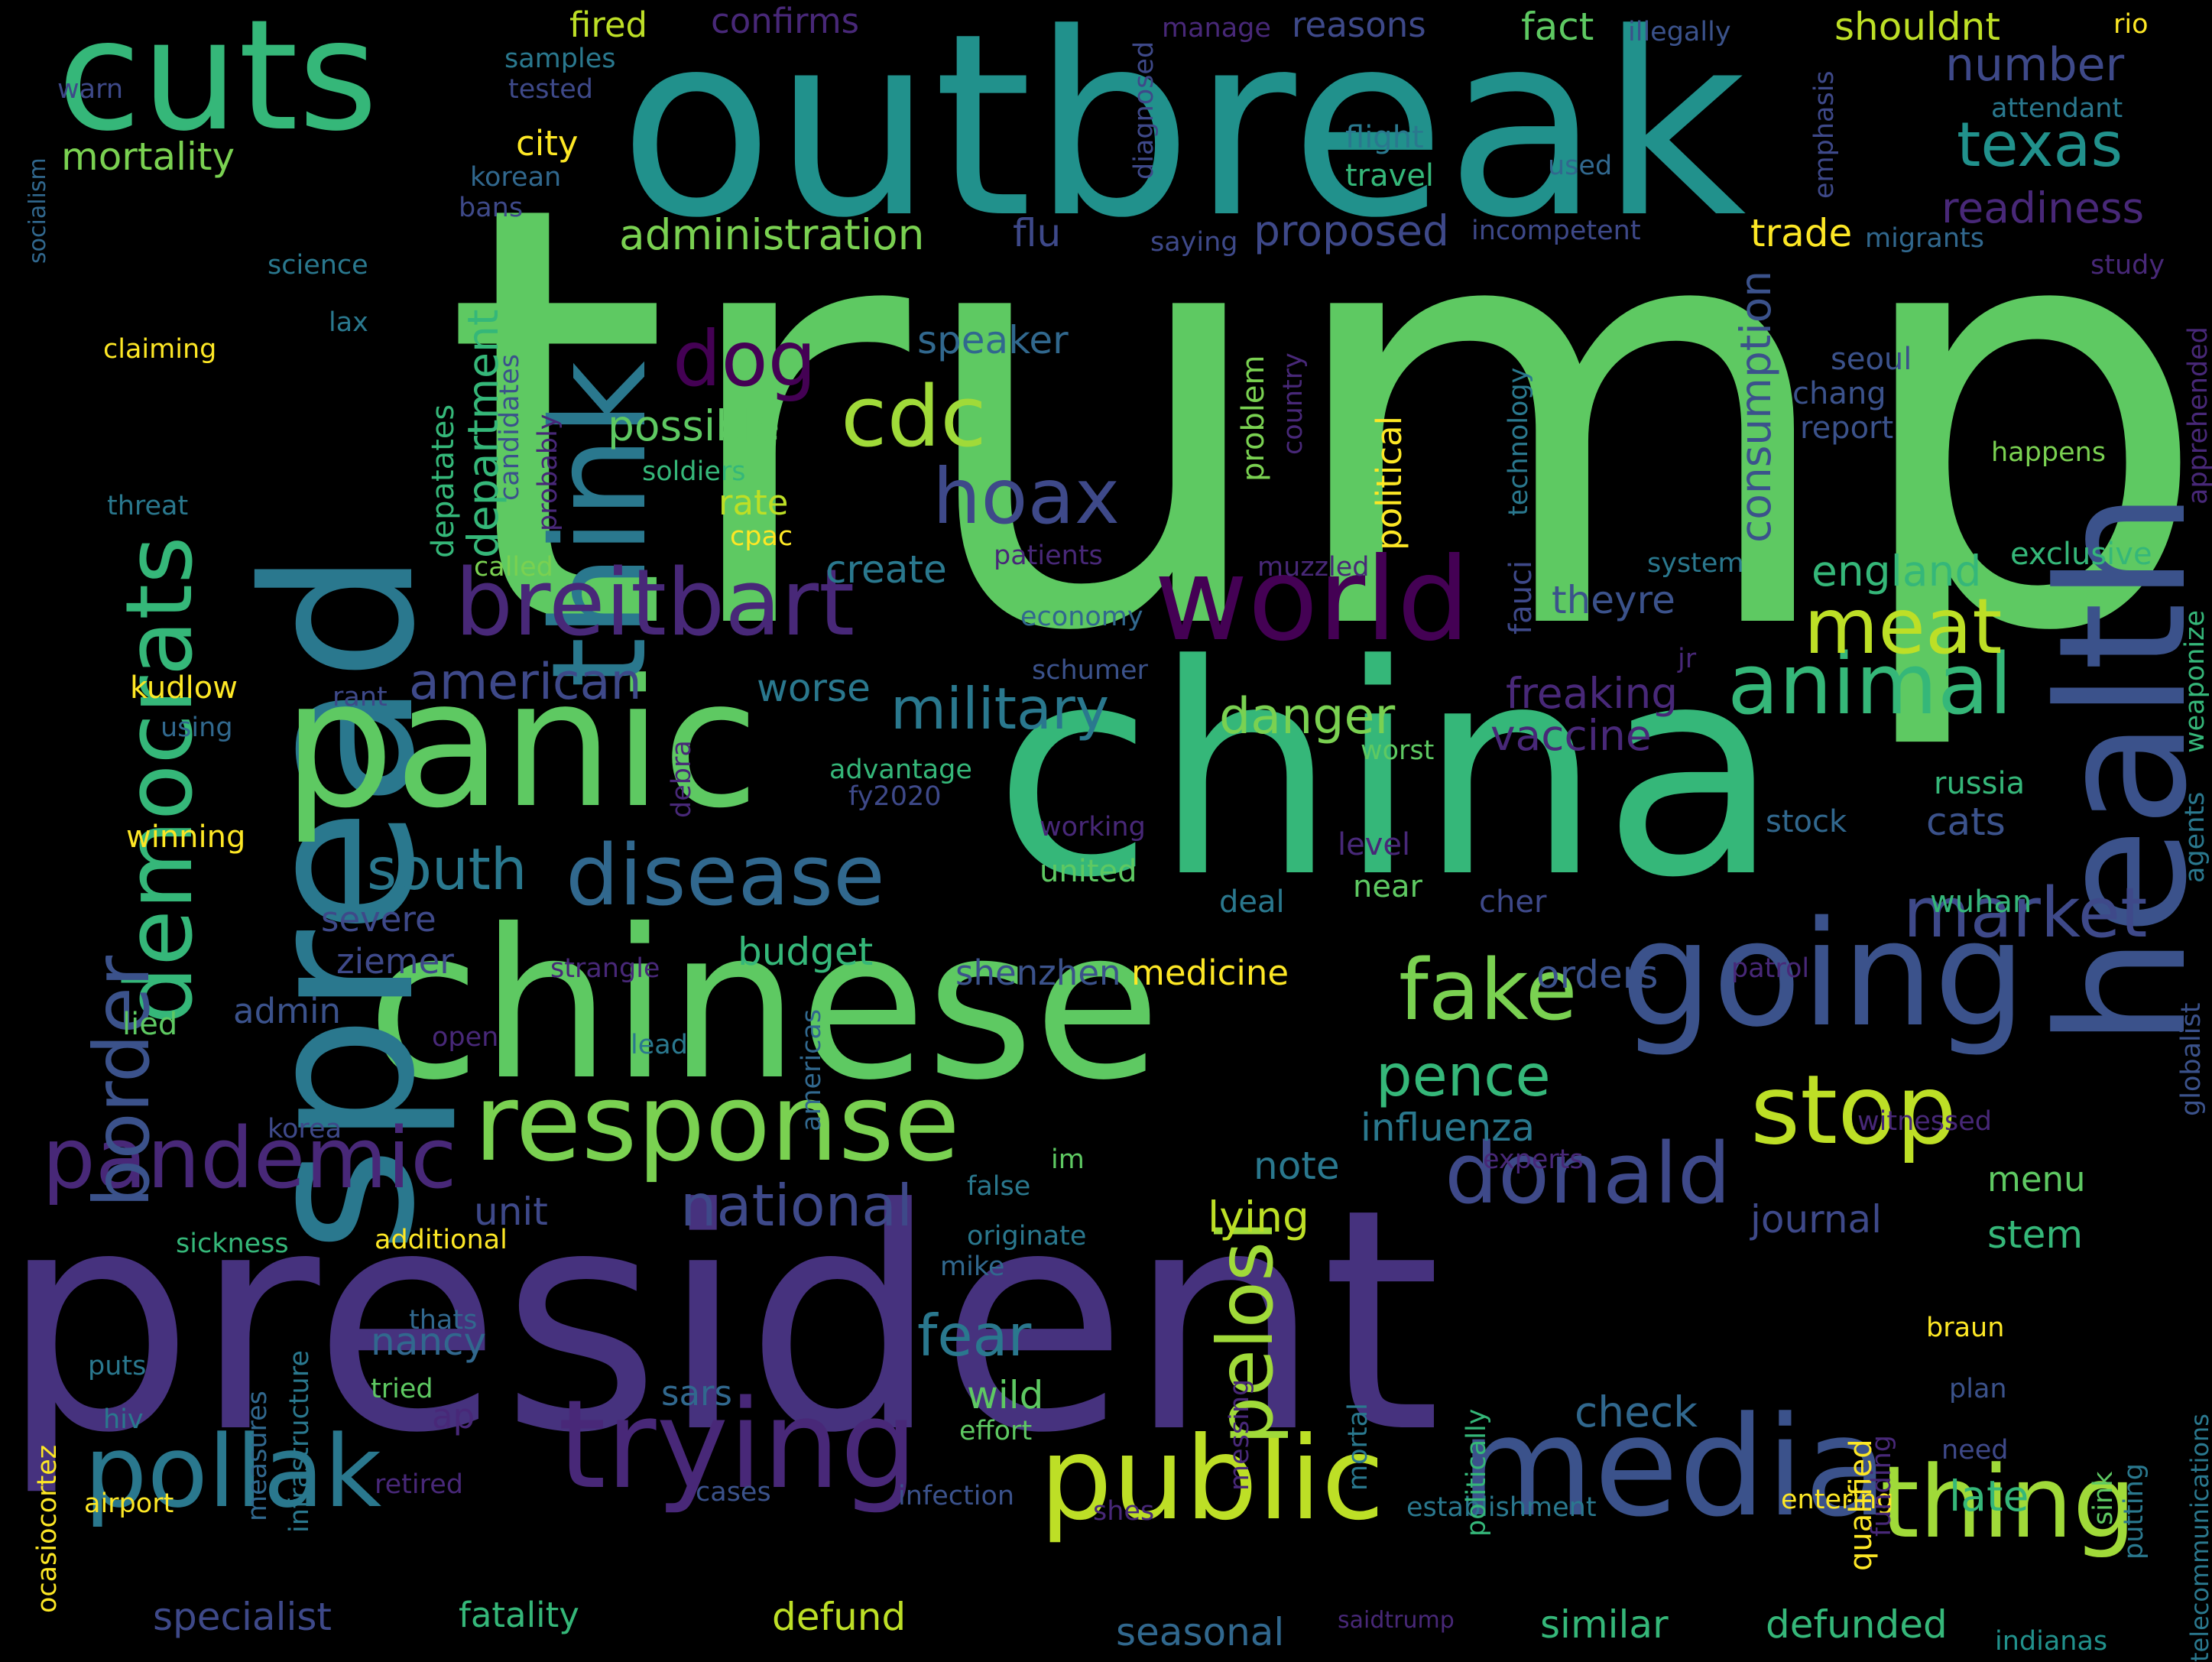 The height and width of the screenshot is (1662, 2212). I want to click on word-jr: jr, so click(1687, 659).